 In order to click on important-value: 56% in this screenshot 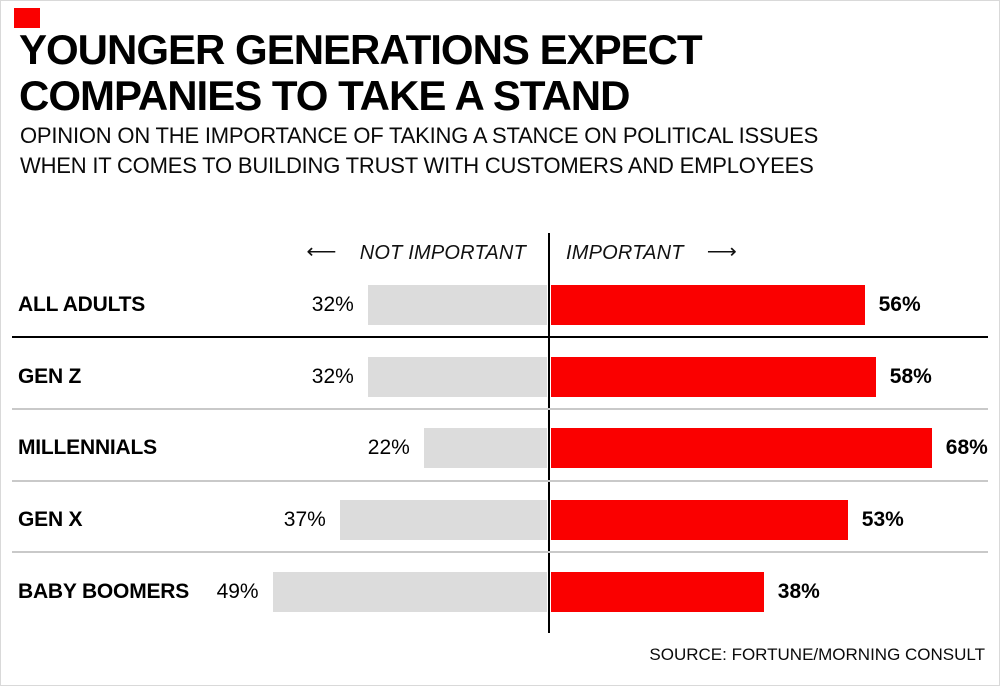, I will do `click(899, 304)`.